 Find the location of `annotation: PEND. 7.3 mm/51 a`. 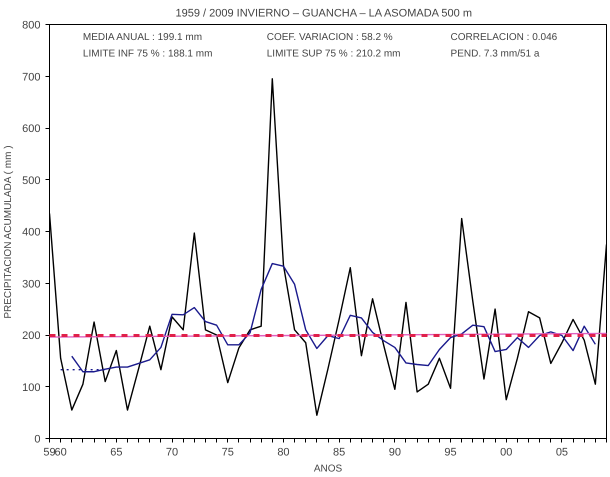

annotation: PEND. 7.3 mm/51 a is located at coordinates (495, 54).